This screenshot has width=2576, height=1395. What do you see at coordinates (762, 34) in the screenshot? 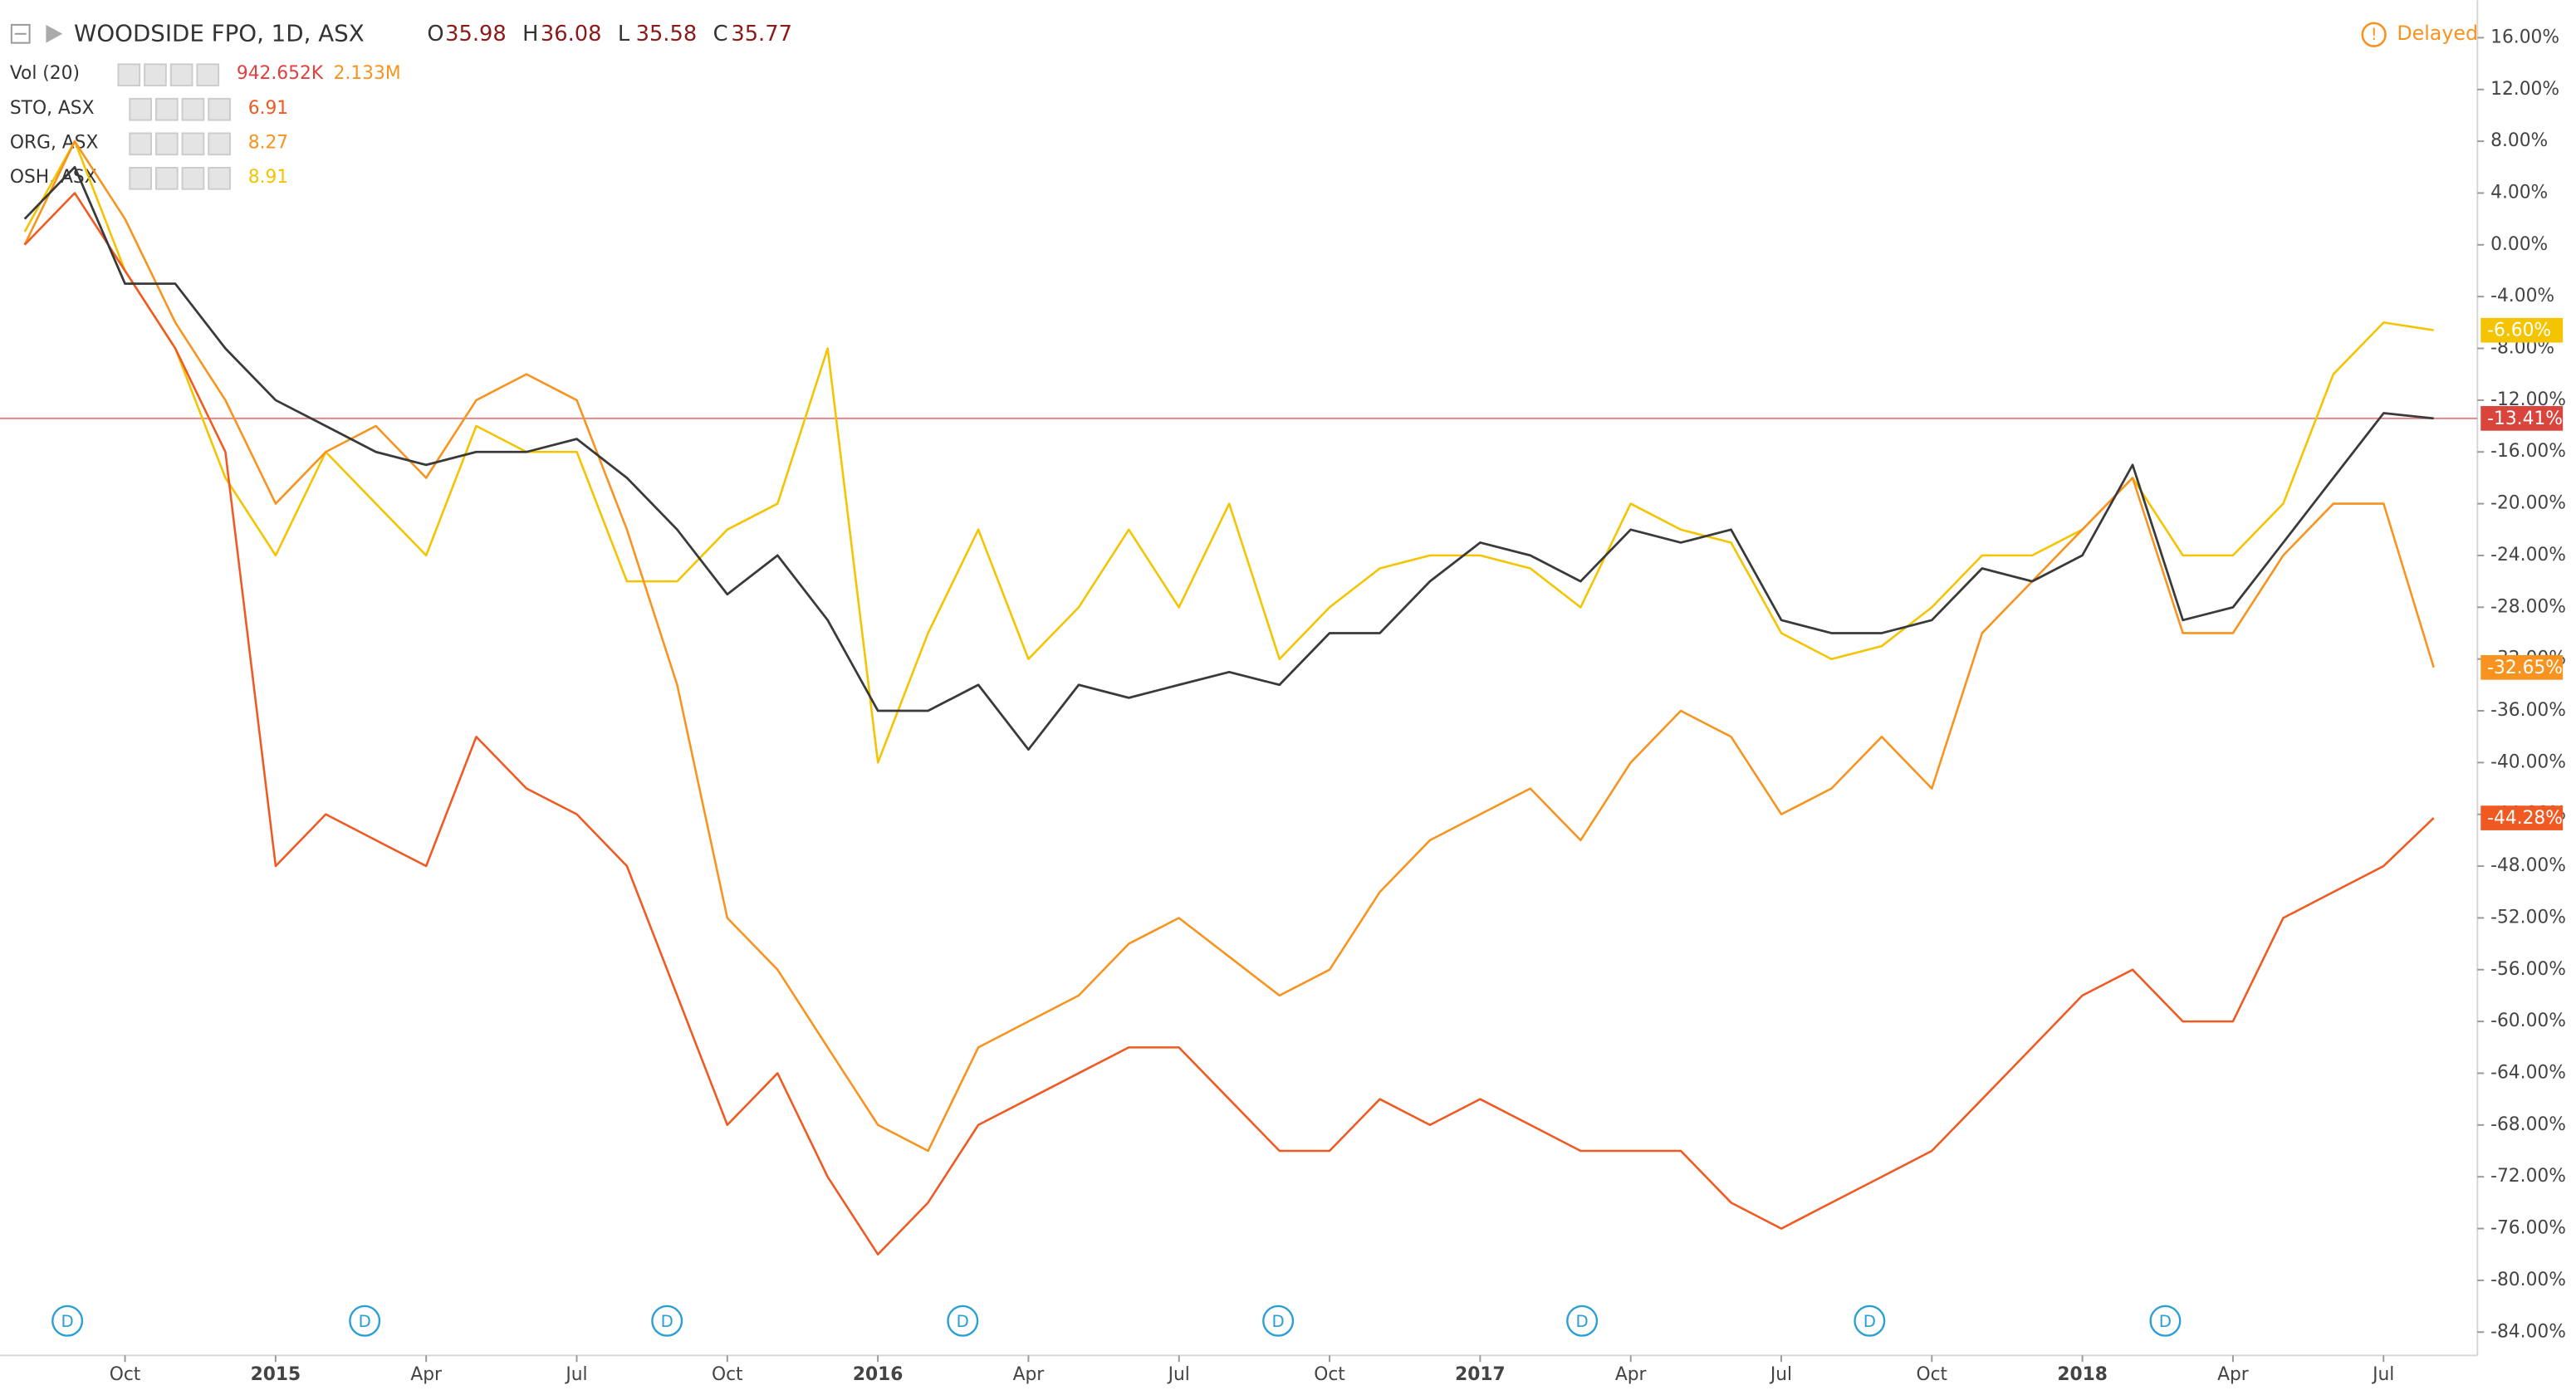
I see `ohlc-value: 35.77` at bounding box center [762, 34].